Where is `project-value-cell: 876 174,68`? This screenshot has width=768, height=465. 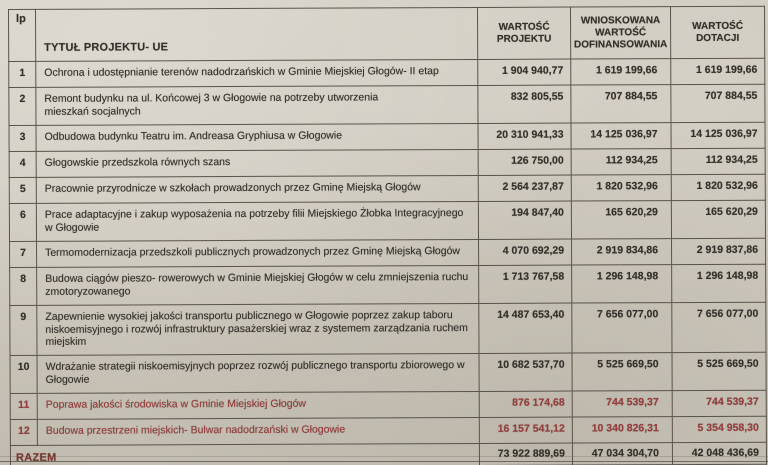
project-value-cell: 876 174,68 is located at coordinates (526, 404).